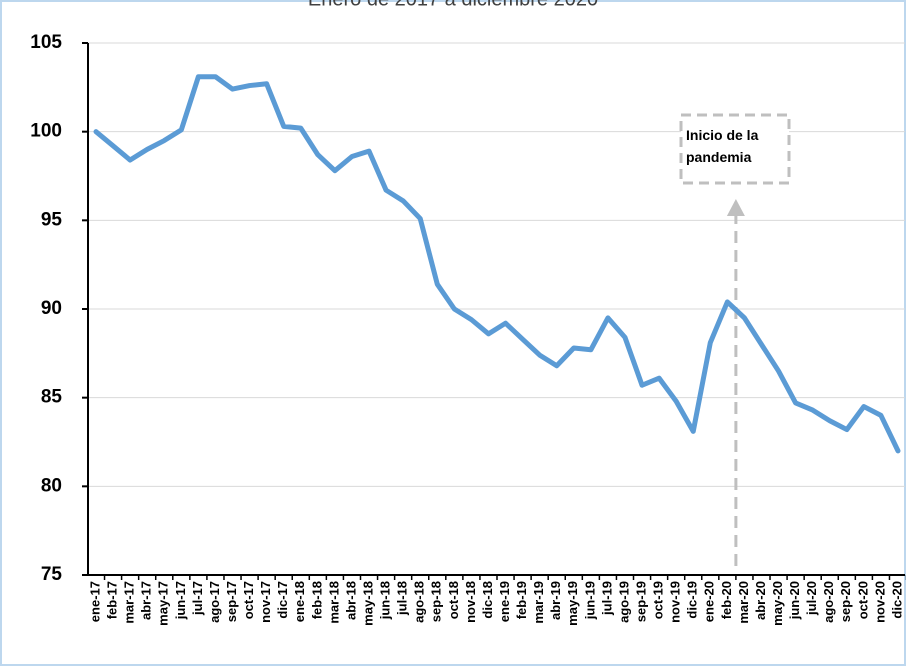 The height and width of the screenshot is (666, 906). I want to click on x-tick-label: dic-18, so click(487, 600).